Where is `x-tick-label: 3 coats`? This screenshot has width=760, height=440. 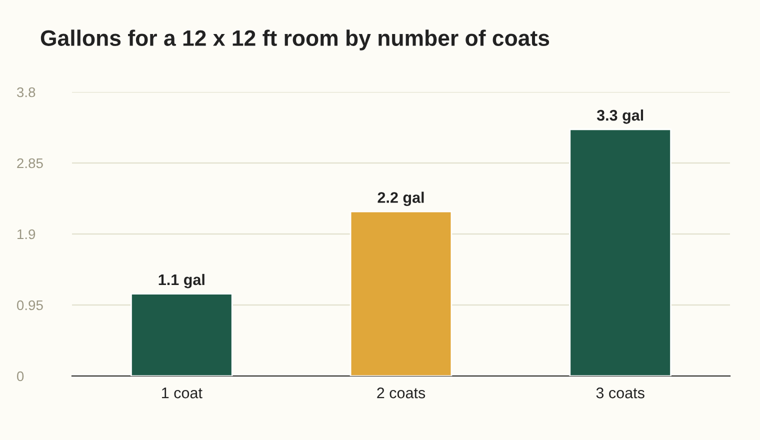 x-tick-label: 3 coats is located at coordinates (620, 393).